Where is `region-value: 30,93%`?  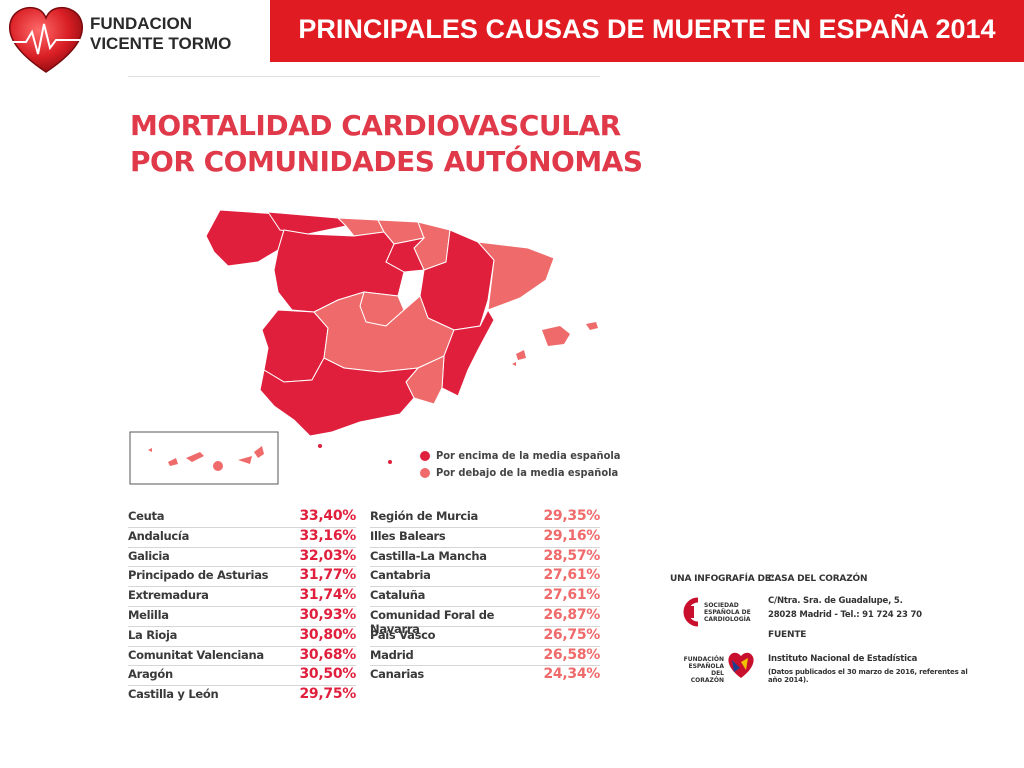
region-value: 30,93% is located at coordinates (327, 614).